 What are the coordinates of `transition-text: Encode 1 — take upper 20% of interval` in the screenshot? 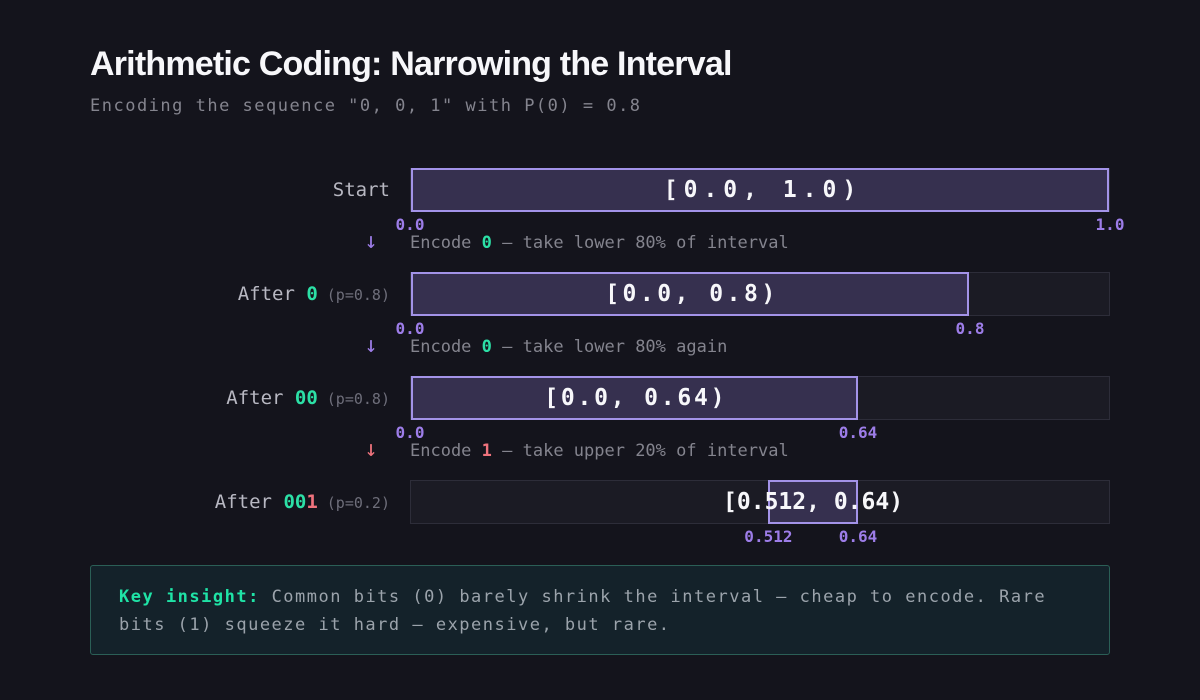 It's located at (599, 451).